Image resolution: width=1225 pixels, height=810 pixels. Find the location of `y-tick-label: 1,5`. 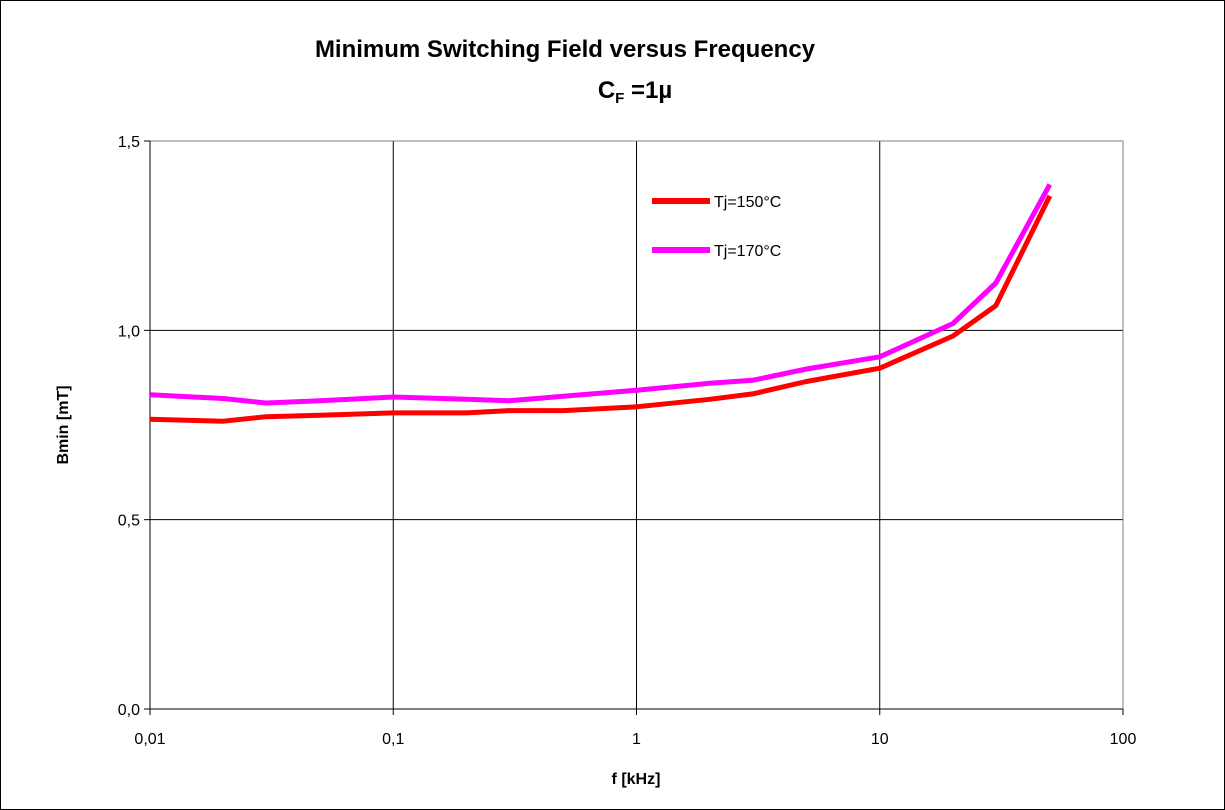

y-tick-label: 1,5 is located at coordinates (129, 142).